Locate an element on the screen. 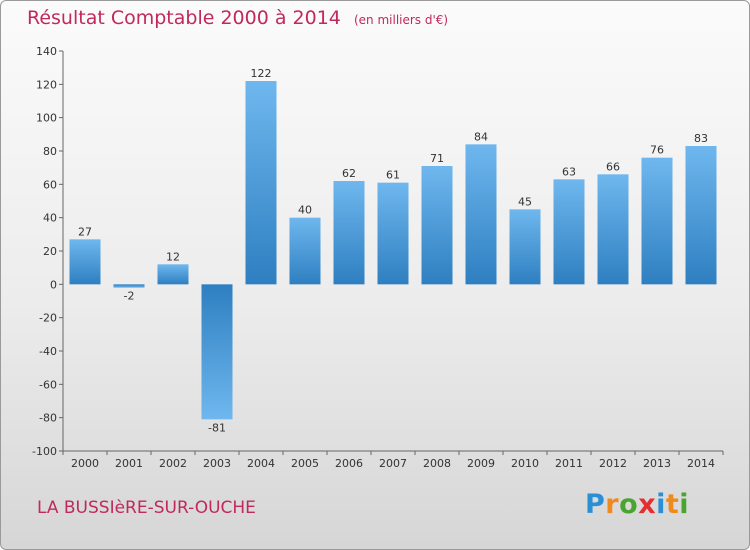 The image size is (750, 550). proxiti-logo: Proxiti is located at coordinates (637, 504).